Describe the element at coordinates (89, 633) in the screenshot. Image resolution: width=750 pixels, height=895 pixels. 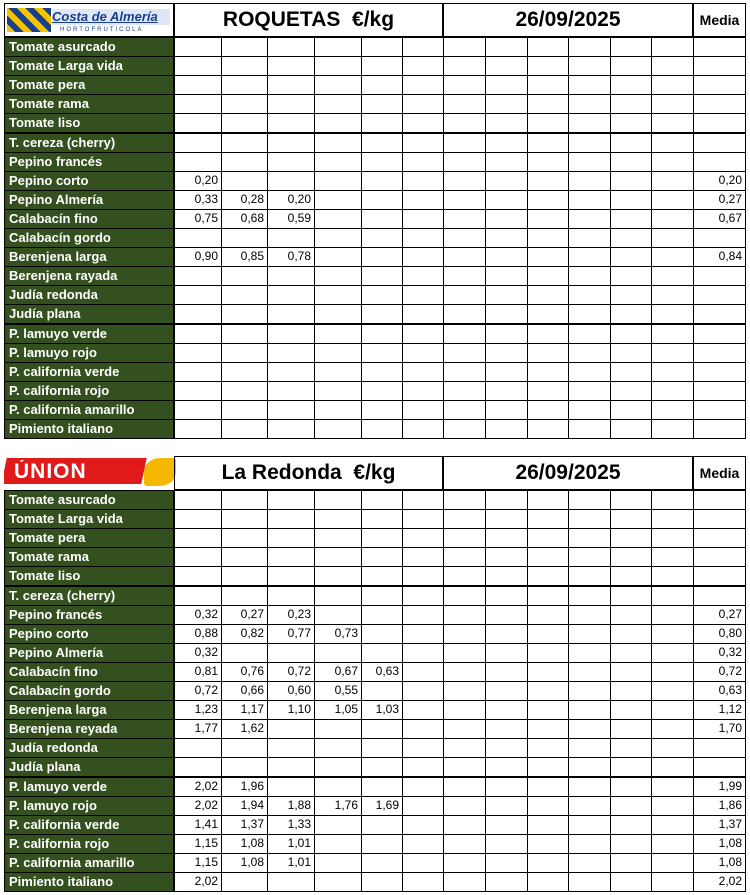
I see `product-name: Pepino corto` at that location.